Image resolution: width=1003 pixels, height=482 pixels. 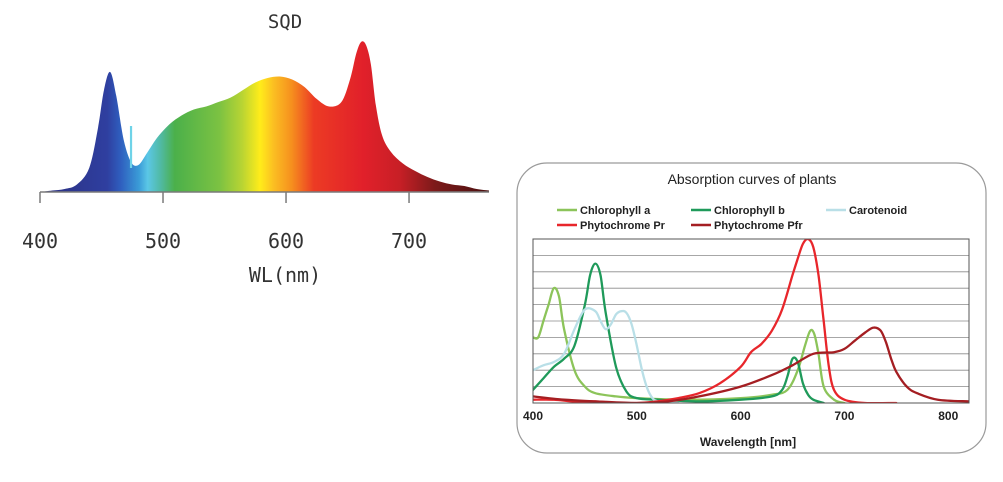 I want to click on sqd-x-ticks: 400 500 600 700, so click(x=224, y=222).